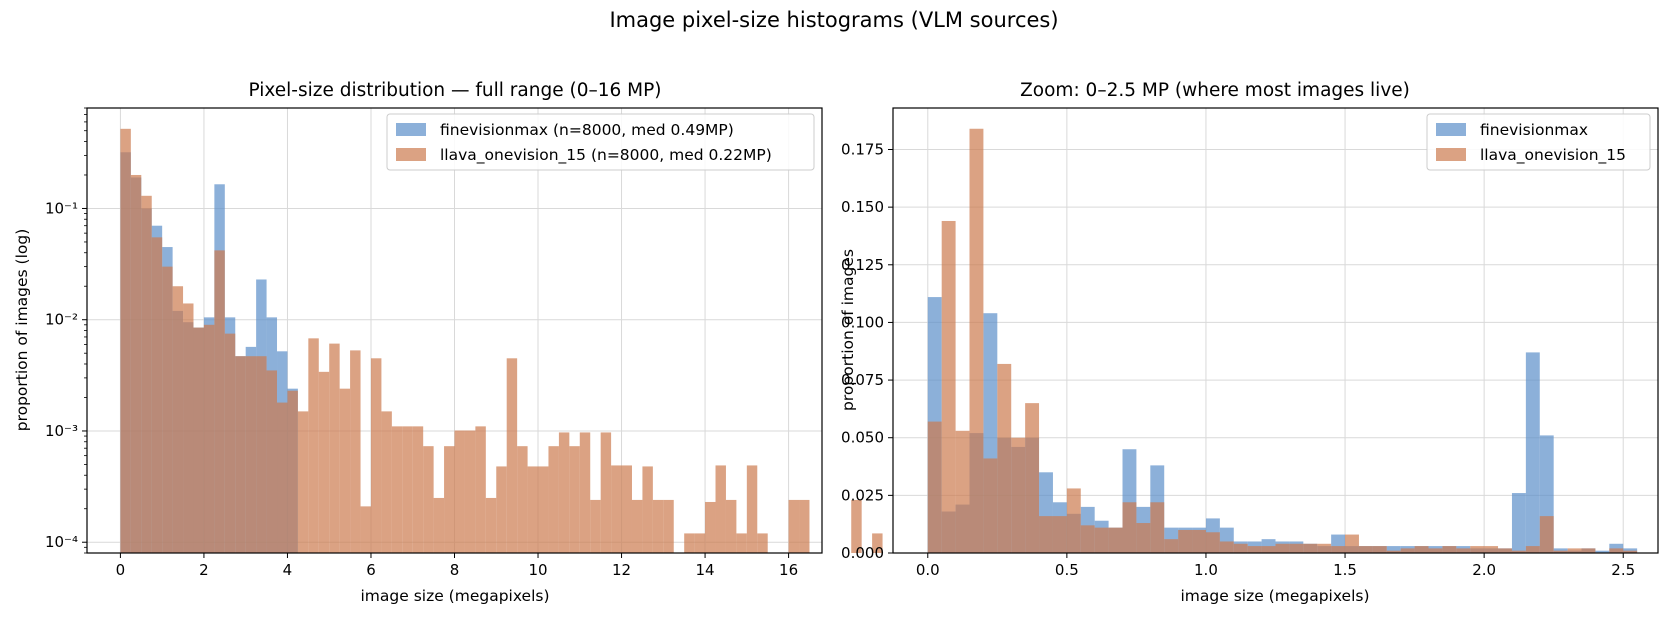  What do you see at coordinates (862, 380) in the screenshot?
I see `y-tick-label: 0.075` at bounding box center [862, 380].